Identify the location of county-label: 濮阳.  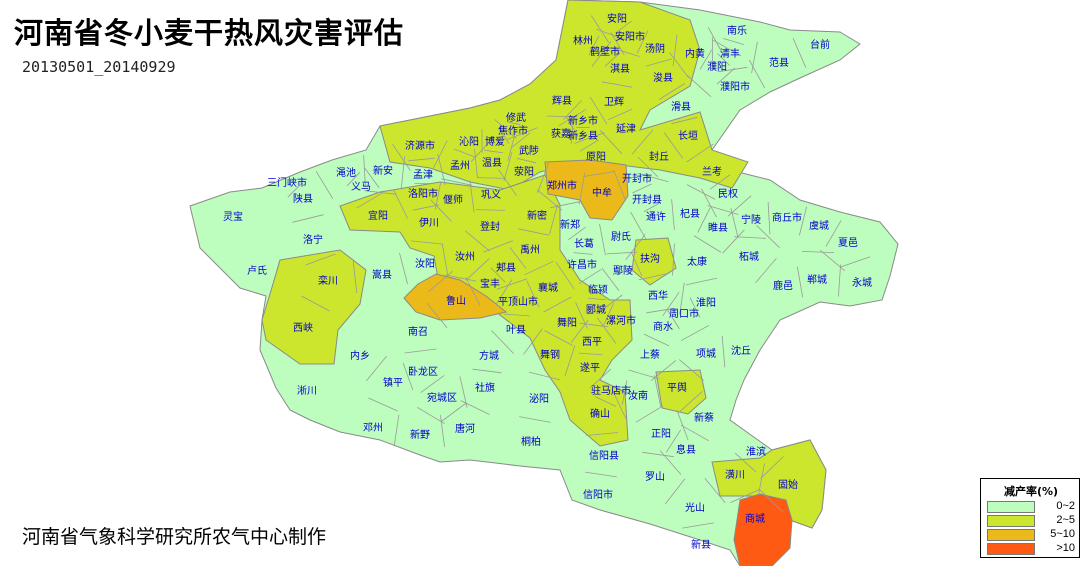
(717, 66).